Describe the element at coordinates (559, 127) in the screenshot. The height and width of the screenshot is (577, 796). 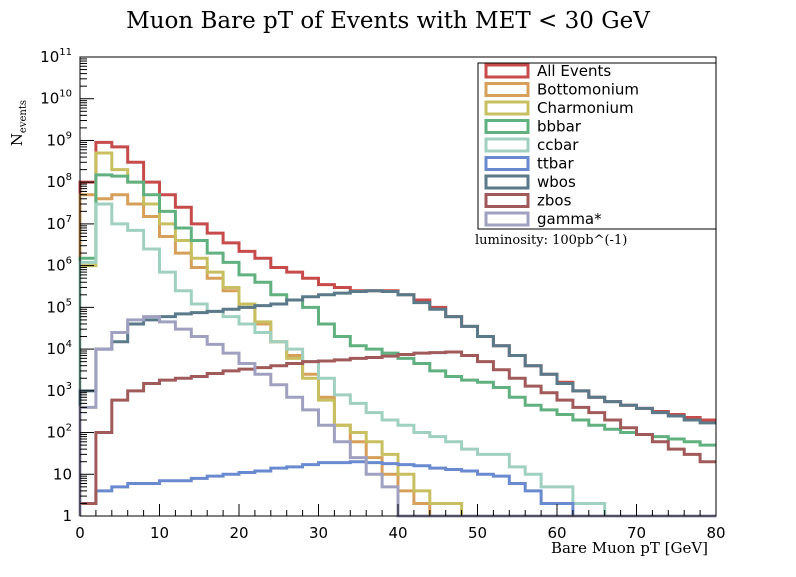
I see `legend-label: bbbar` at that location.